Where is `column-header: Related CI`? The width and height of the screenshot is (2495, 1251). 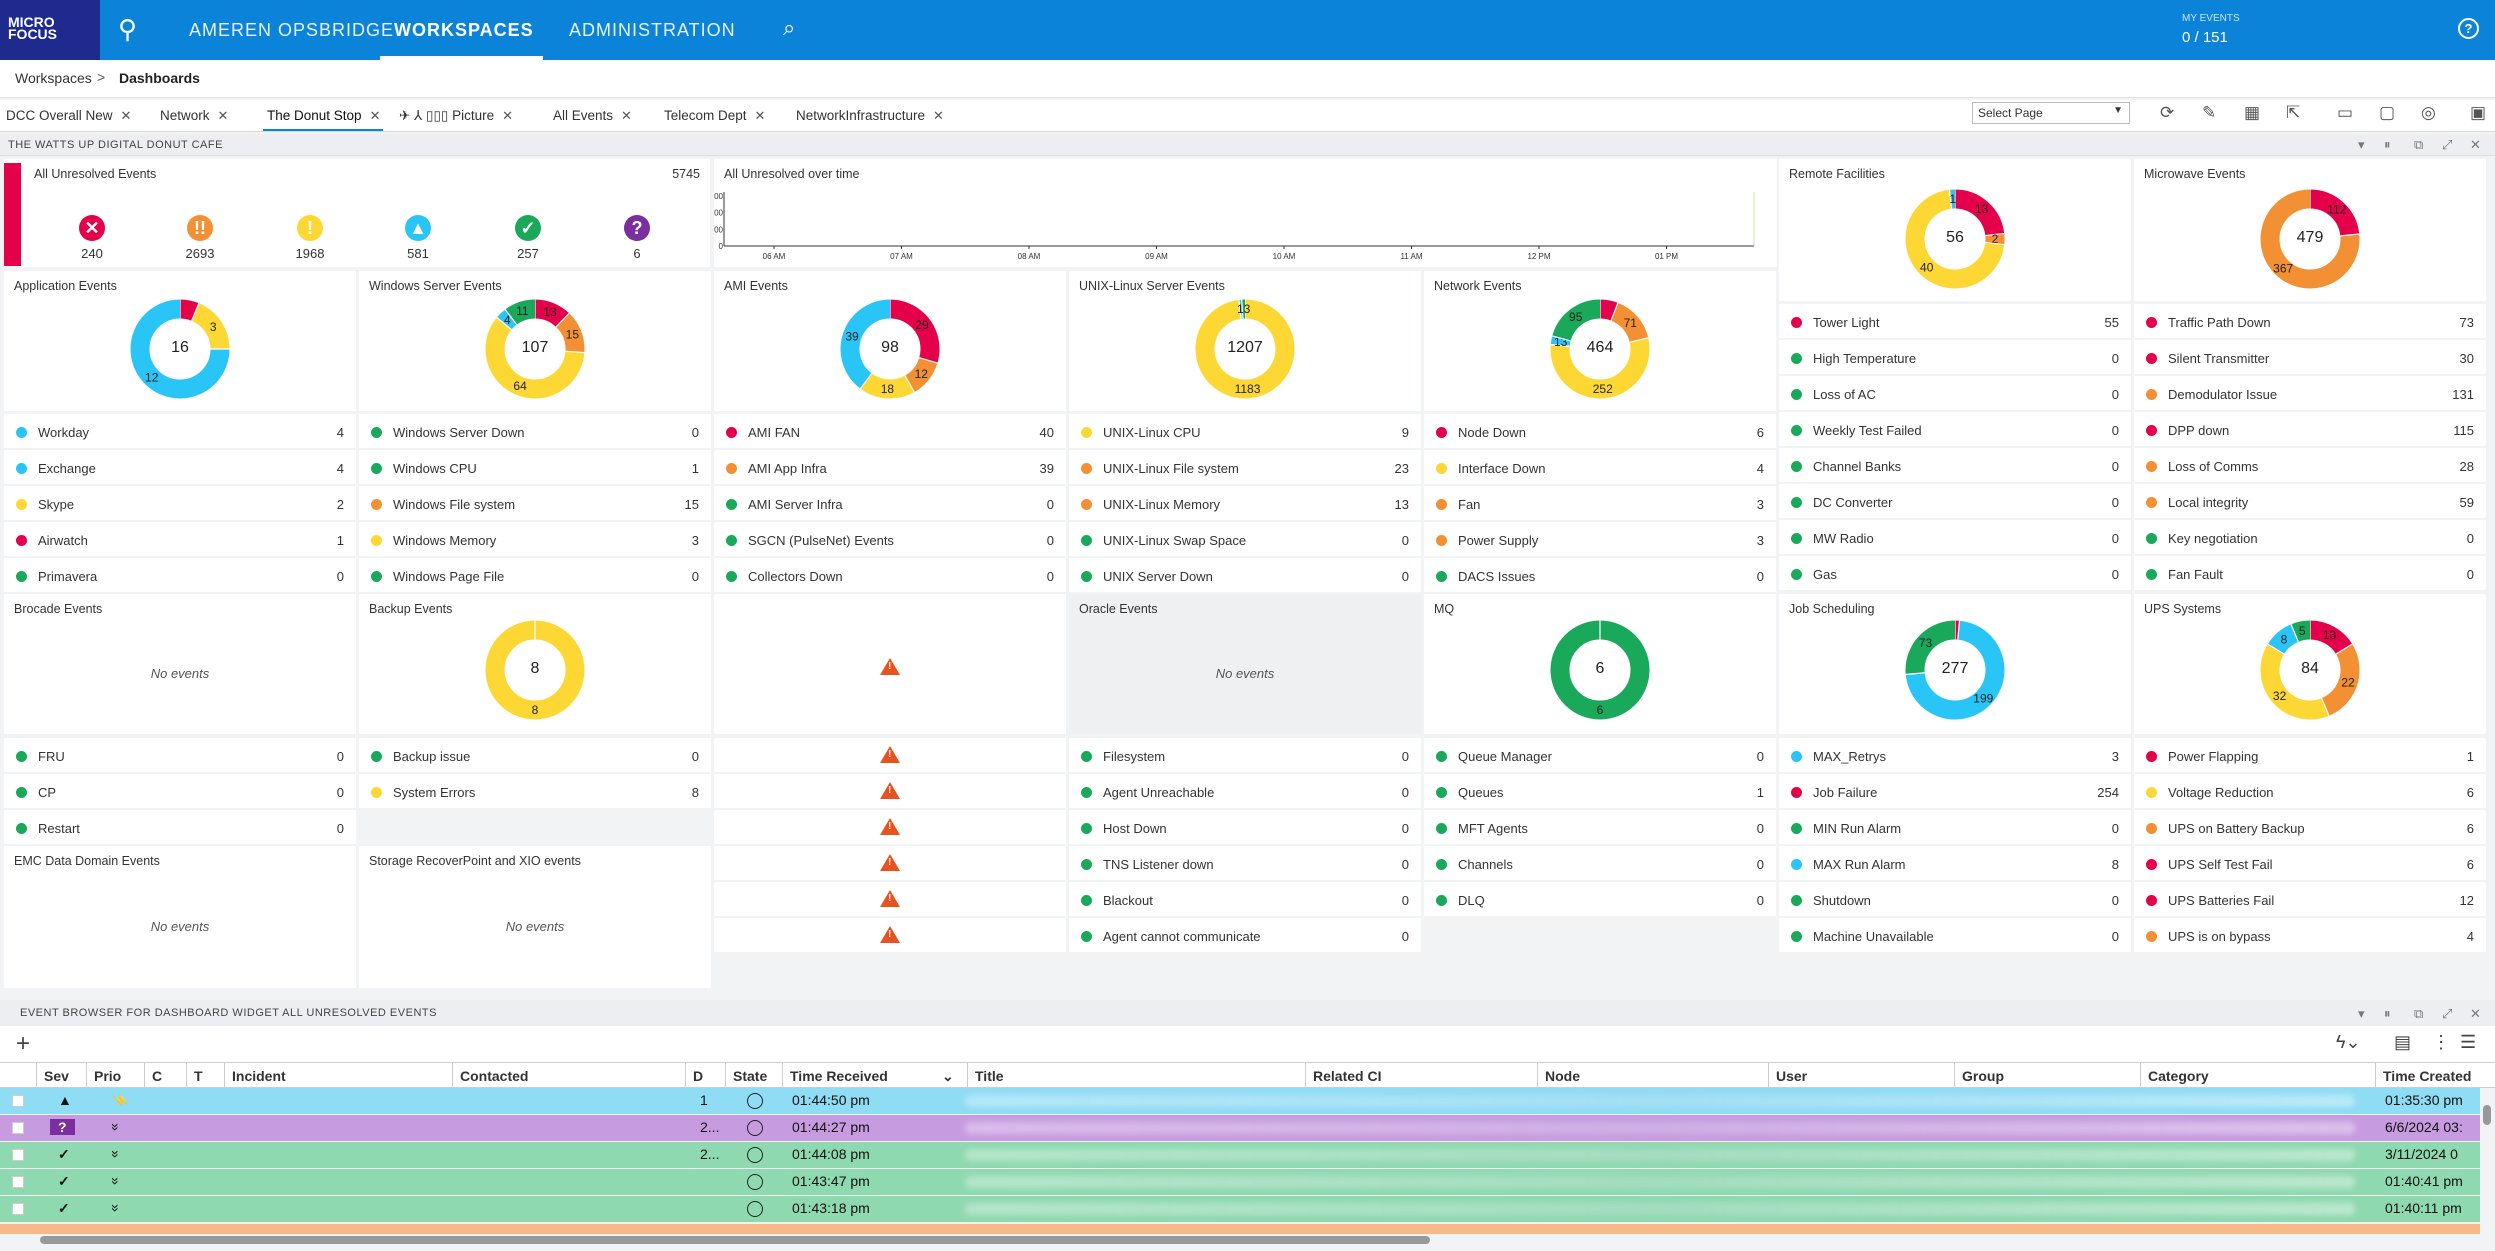 column-header: Related CI is located at coordinates (1347, 1076).